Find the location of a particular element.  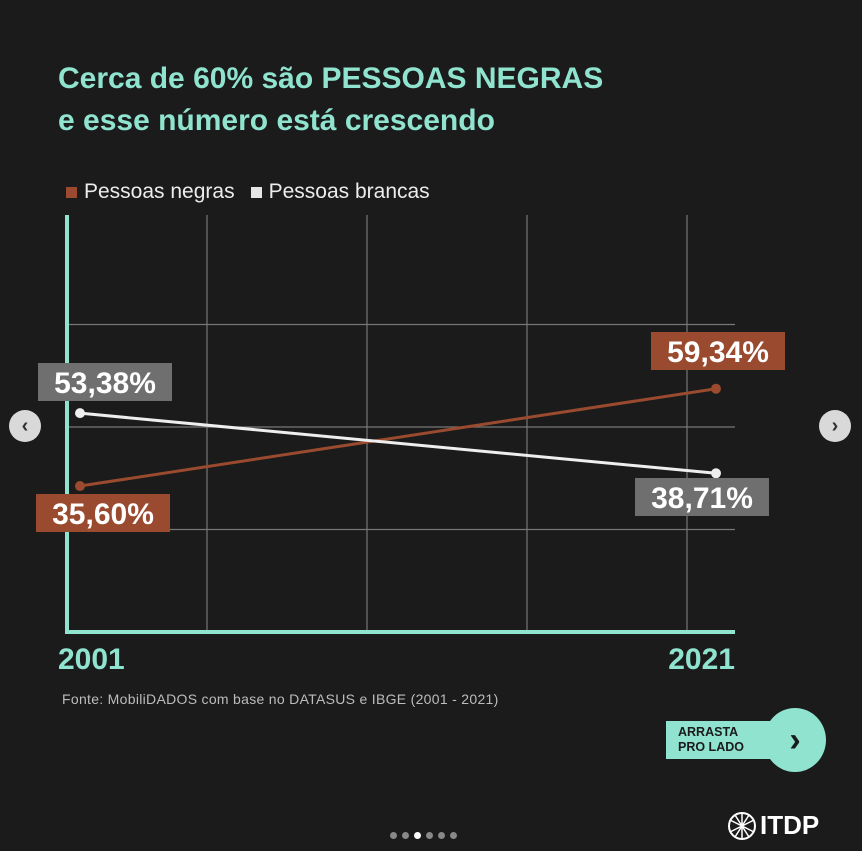

itdp-logo: ITDP is located at coordinates (773, 825).